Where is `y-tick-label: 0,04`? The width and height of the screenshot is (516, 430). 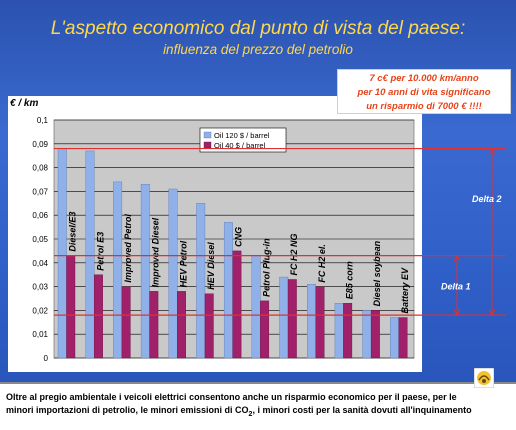 y-tick-label: 0,04 is located at coordinates (40, 263).